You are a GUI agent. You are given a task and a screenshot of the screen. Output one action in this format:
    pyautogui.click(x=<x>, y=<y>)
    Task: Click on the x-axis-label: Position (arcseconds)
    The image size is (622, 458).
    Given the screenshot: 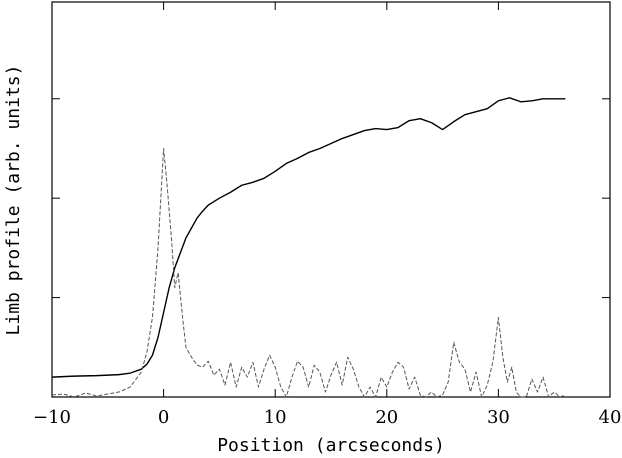 What is the action you would take?
    pyautogui.click(x=331, y=445)
    